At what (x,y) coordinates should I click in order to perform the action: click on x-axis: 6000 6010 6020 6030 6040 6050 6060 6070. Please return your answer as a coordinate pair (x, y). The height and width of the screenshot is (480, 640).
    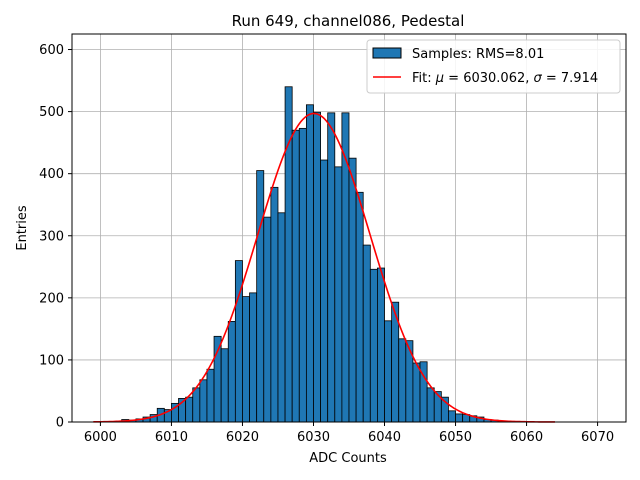
    Looking at the image, I should click on (349, 433).